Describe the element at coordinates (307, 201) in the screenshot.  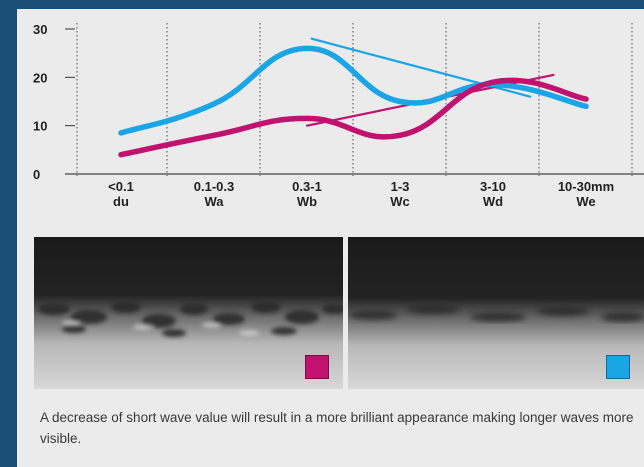
I see `x-tick-label-code: Wb` at that location.